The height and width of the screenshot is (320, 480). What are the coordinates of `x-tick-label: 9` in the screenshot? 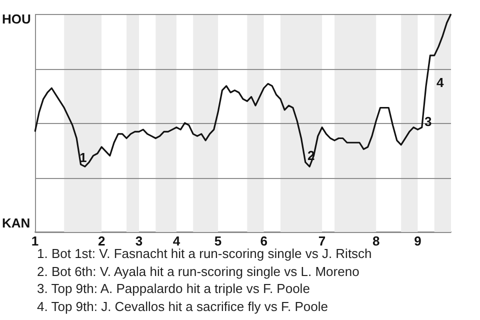 It's located at (418, 240).